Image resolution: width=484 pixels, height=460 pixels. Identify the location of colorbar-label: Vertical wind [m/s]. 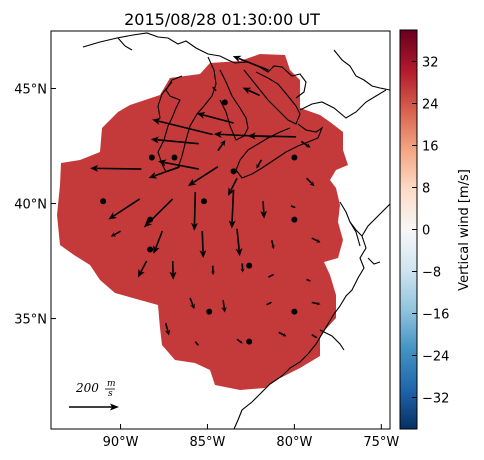
(464, 230).